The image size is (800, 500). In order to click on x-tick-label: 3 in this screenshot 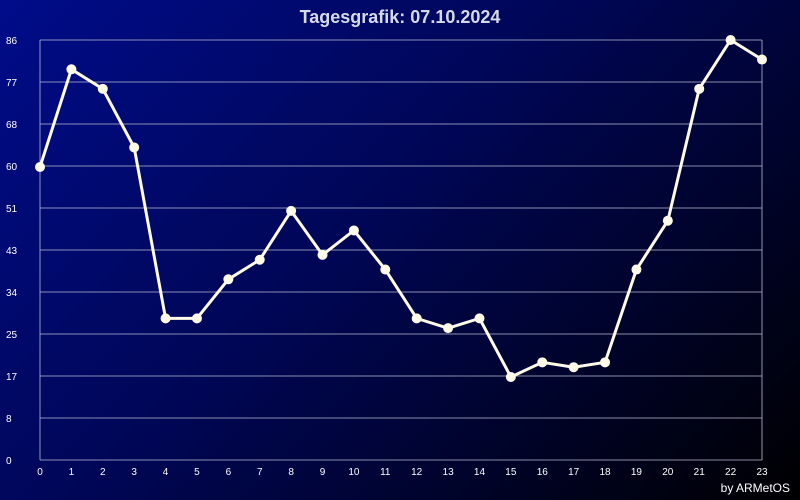, I will do `click(134, 472)`.